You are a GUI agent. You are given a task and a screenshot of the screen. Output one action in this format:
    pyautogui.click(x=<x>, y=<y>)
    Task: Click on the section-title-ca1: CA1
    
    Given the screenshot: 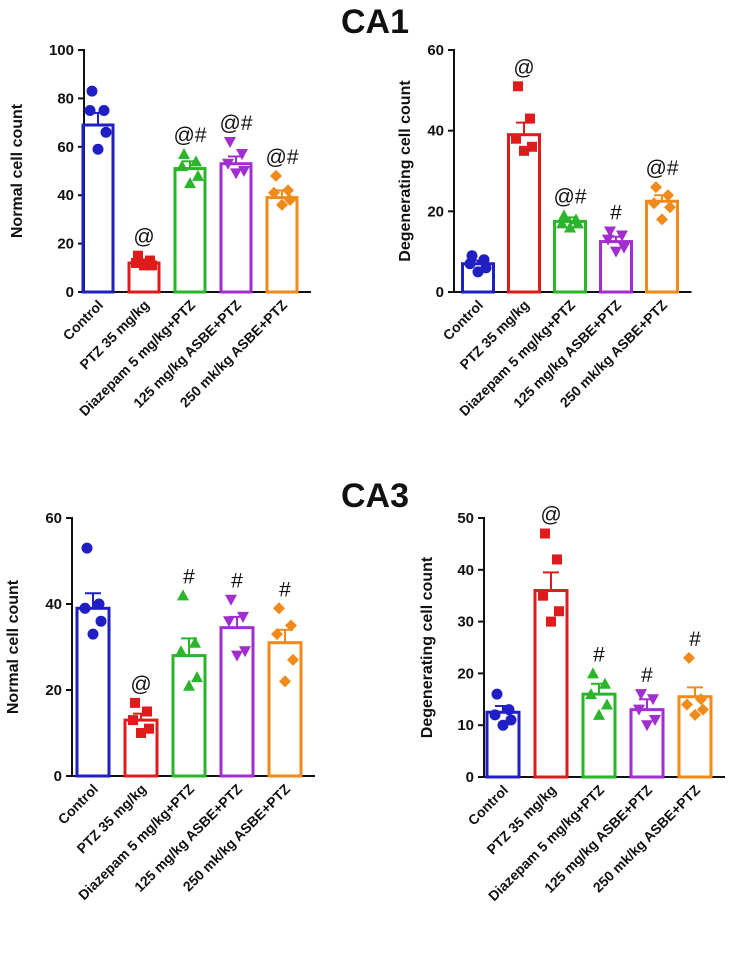 What is the action you would take?
    pyautogui.click(x=375, y=22)
    